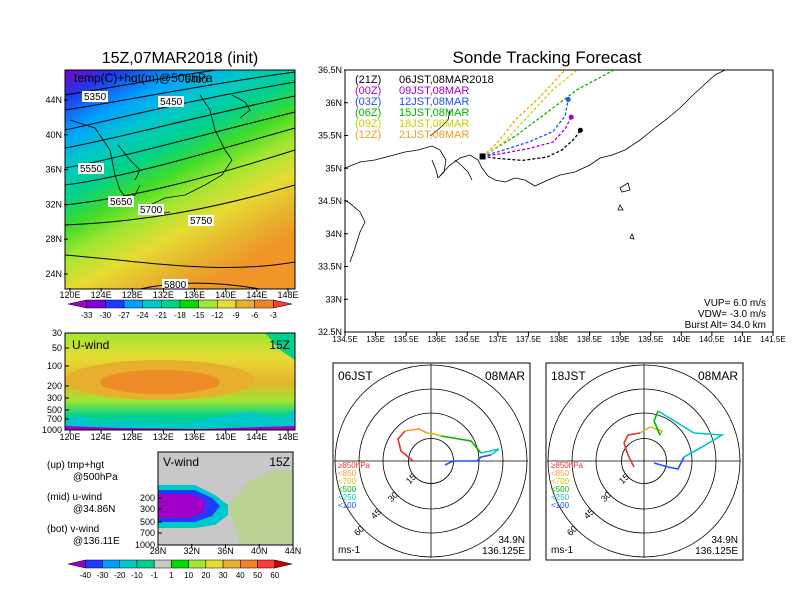  I want to click on track-legend-time: 15JST,08MAR, so click(434, 113).